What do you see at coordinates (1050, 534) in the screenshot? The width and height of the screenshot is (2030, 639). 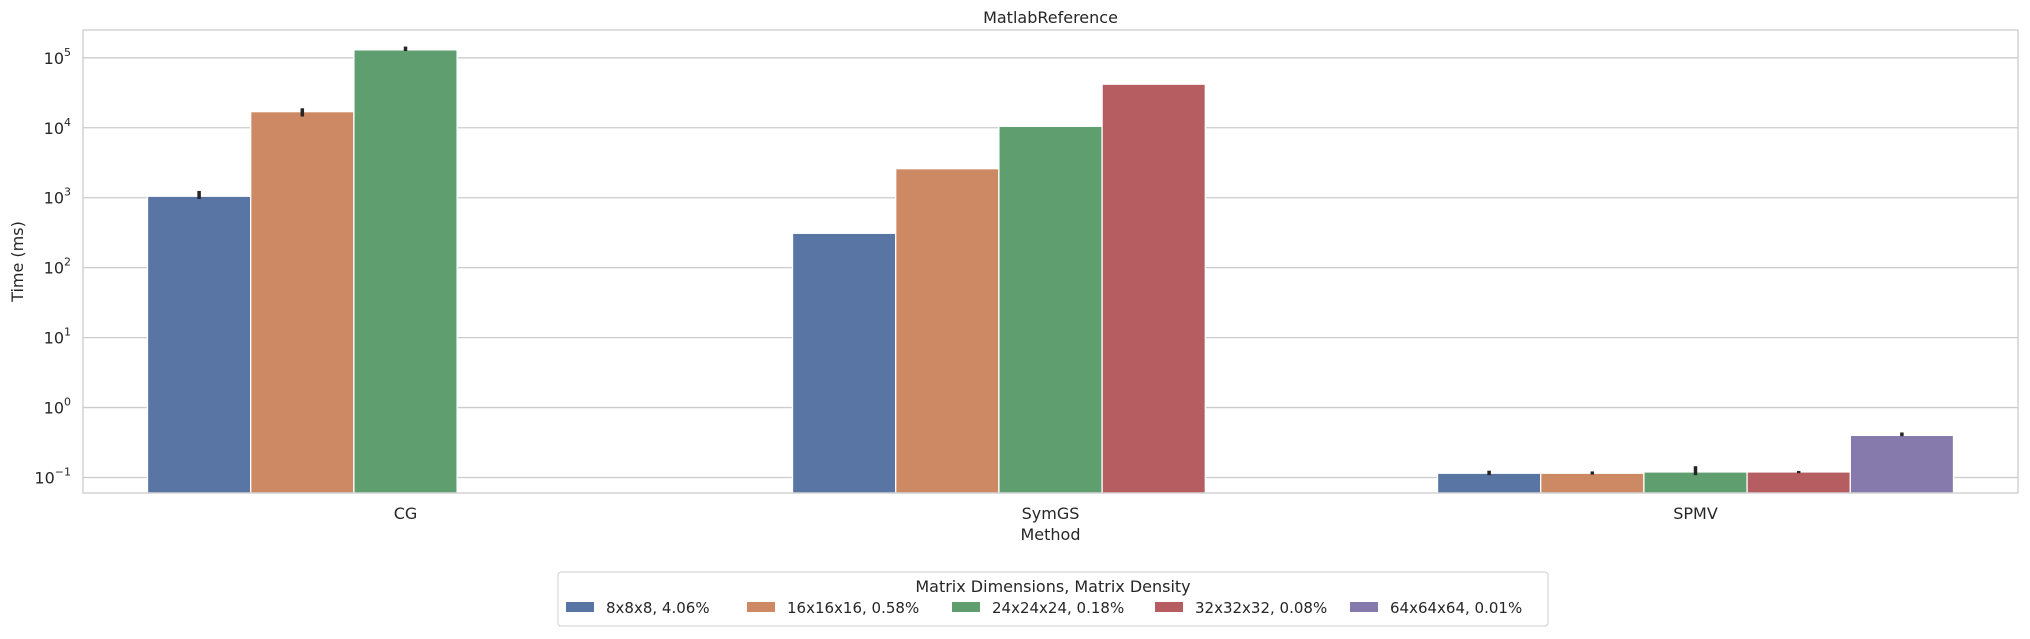 I see `x-axis-label: Method` at bounding box center [1050, 534].